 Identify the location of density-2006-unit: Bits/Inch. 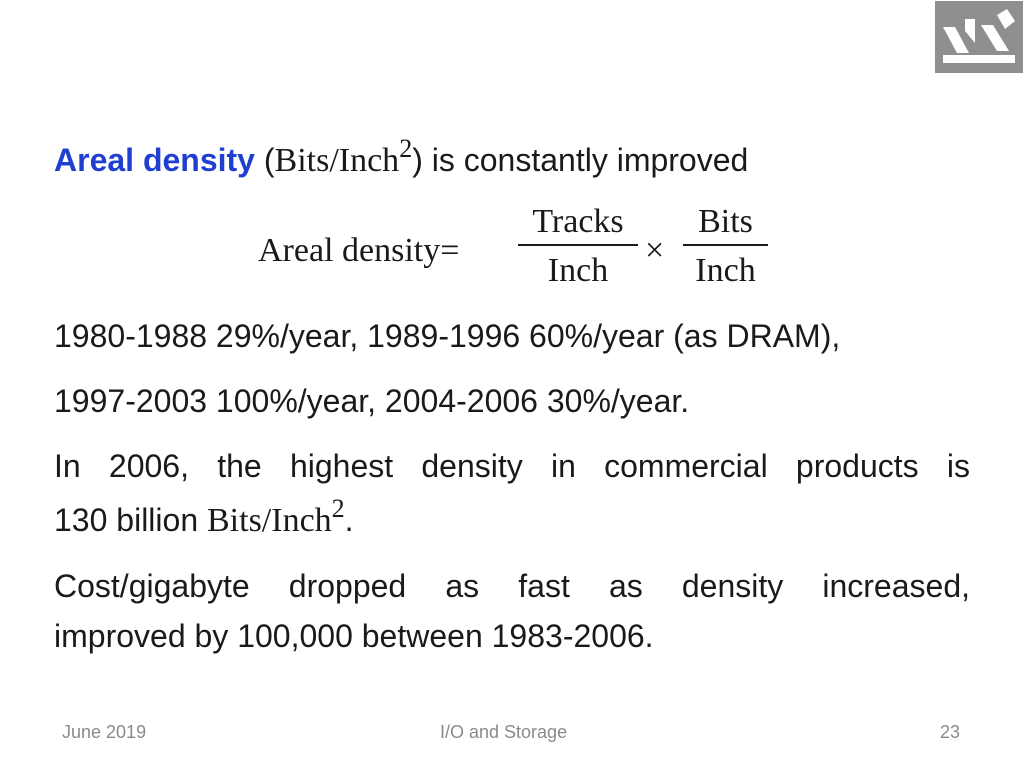
(269, 520).